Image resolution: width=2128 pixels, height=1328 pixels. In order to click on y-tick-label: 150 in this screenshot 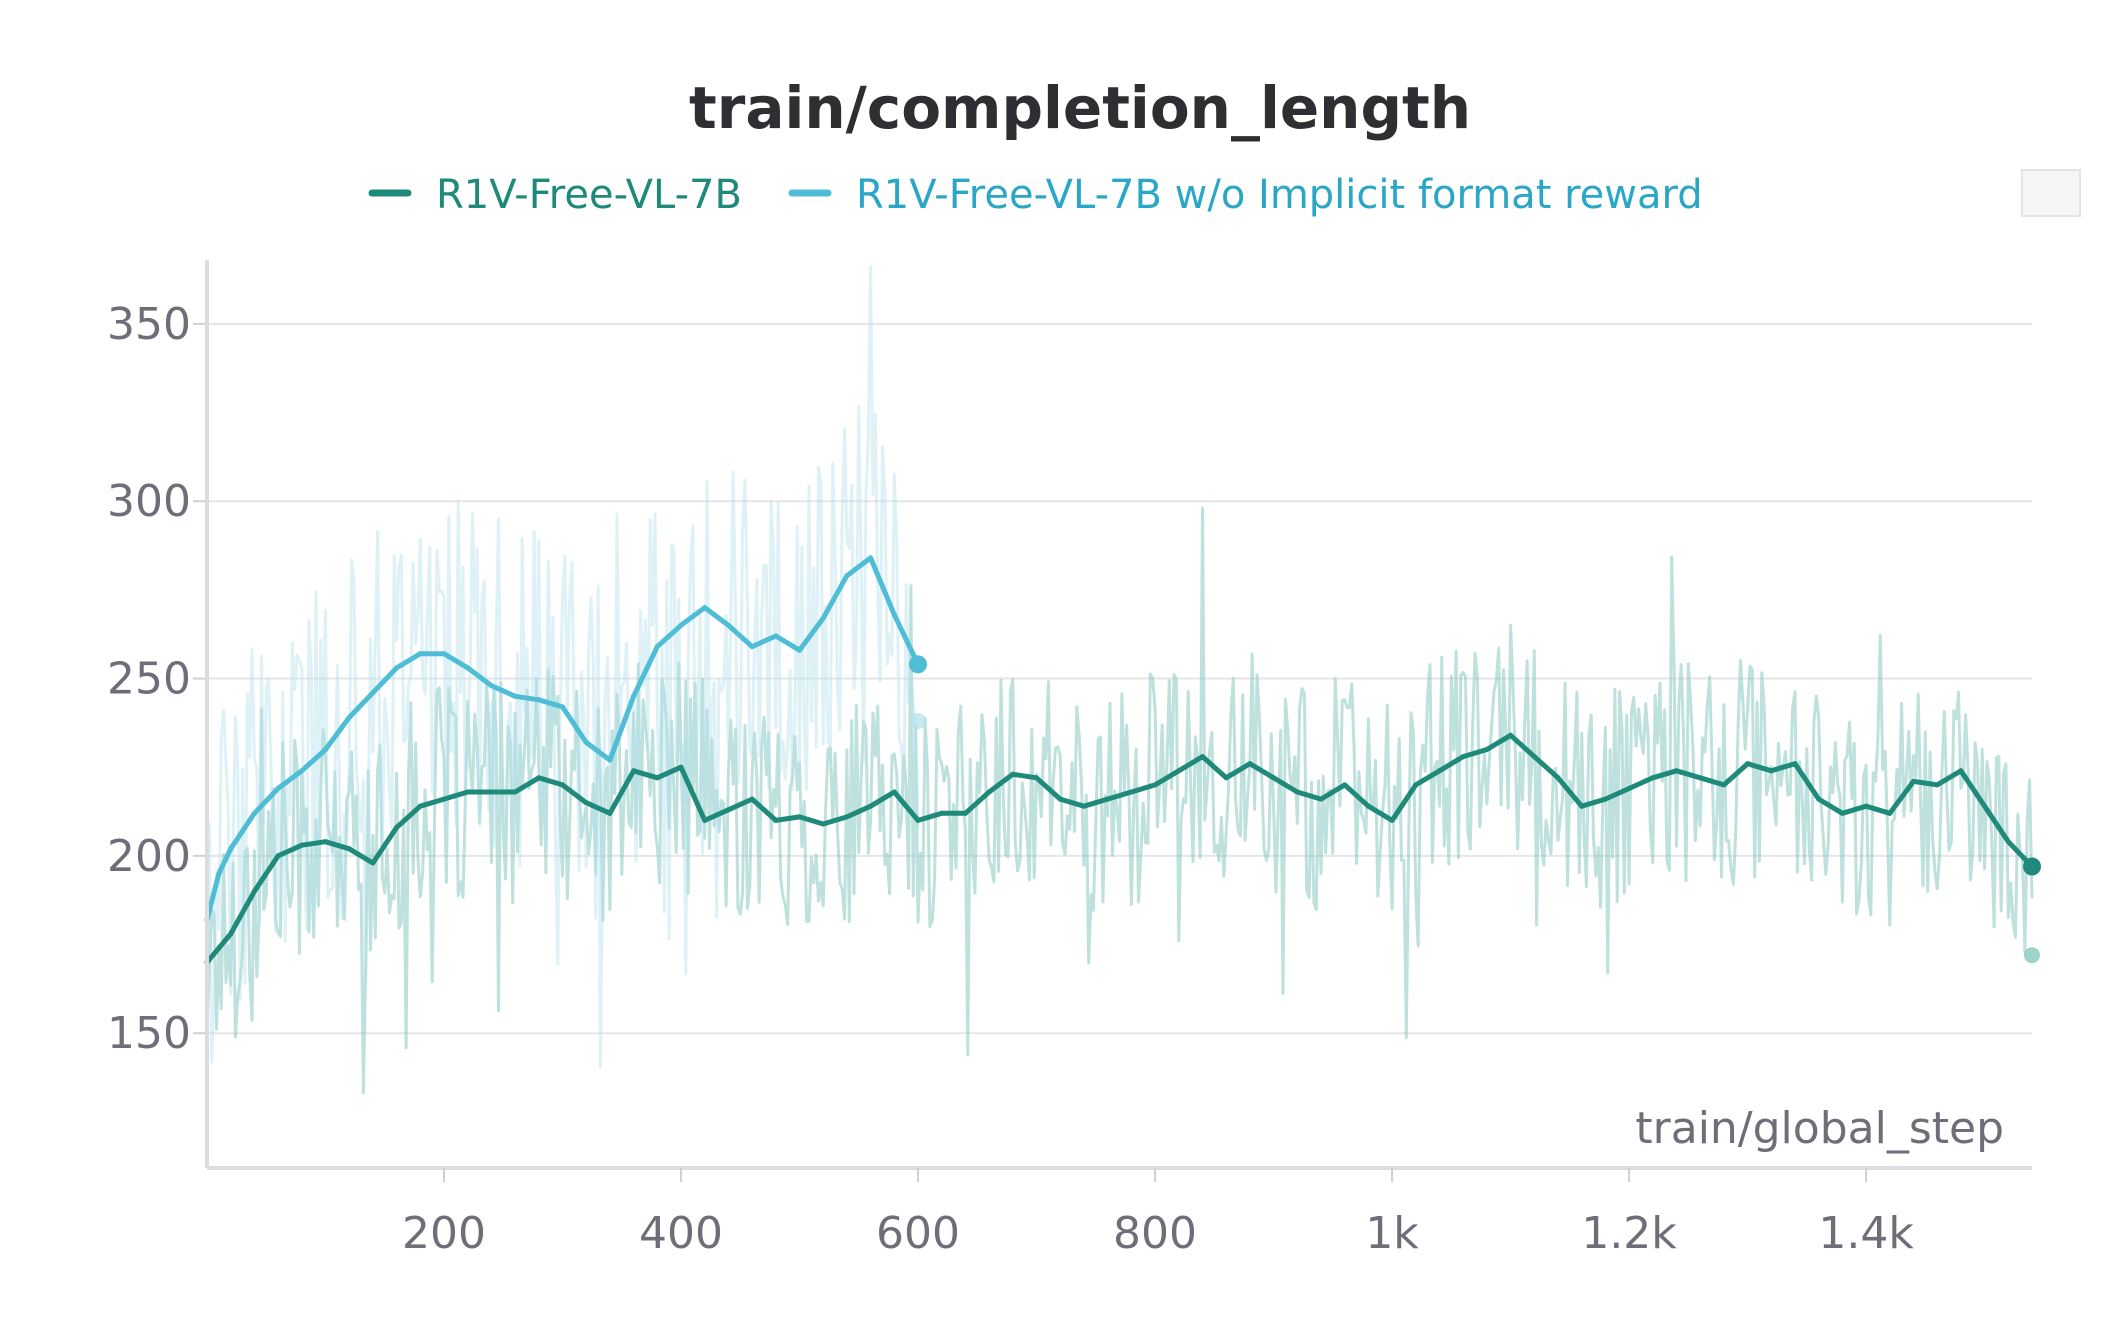, I will do `click(149, 1033)`.